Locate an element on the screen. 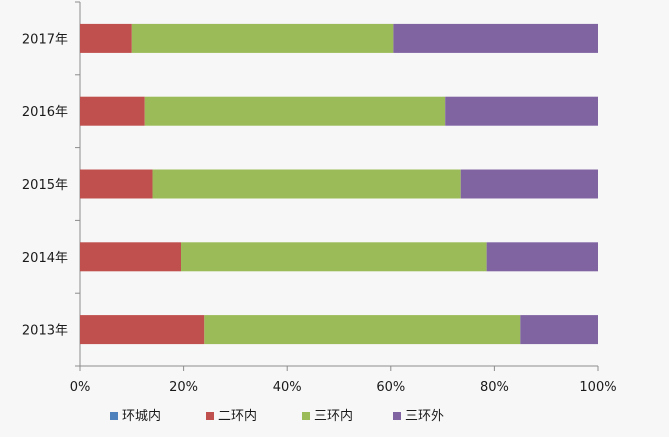 This screenshot has width=669, height=437. category-label: 2015年 is located at coordinates (45, 185).